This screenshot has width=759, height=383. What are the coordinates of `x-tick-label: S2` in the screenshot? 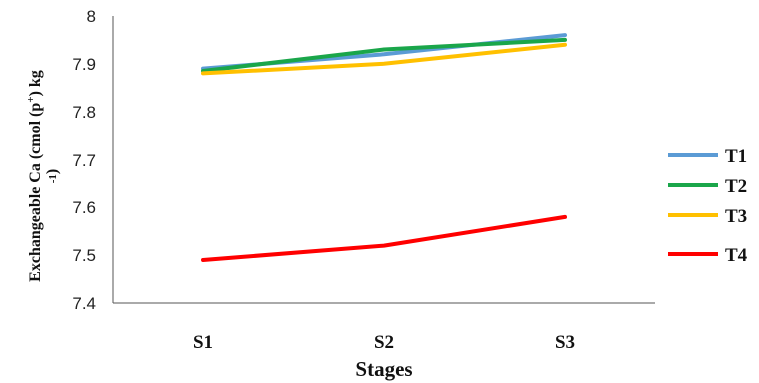 It's located at (384, 342).